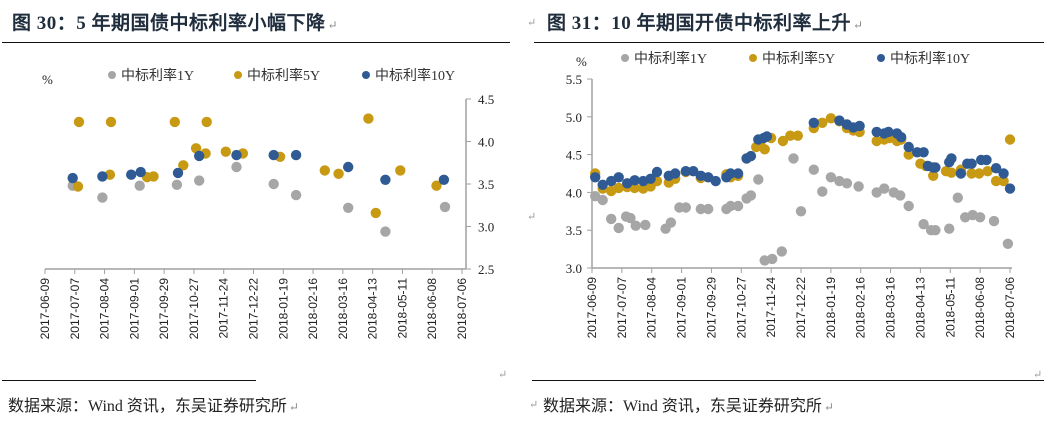  What do you see at coordinates (47, 79) in the screenshot?
I see `y-unit-label: %` at bounding box center [47, 79].